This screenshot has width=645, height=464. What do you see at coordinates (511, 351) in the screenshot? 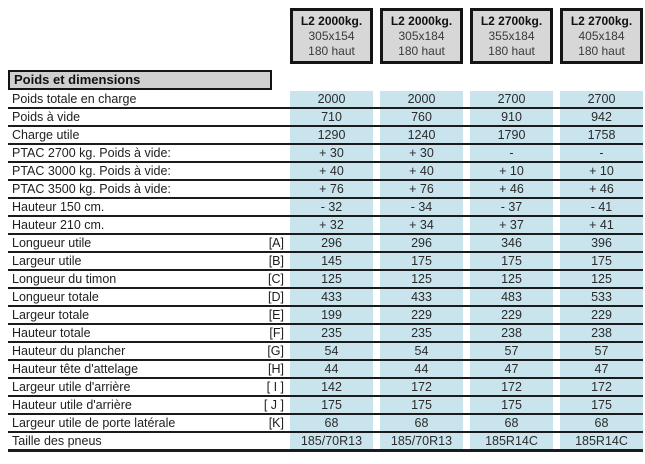
I see `value-cell: 57` at bounding box center [511, 351].